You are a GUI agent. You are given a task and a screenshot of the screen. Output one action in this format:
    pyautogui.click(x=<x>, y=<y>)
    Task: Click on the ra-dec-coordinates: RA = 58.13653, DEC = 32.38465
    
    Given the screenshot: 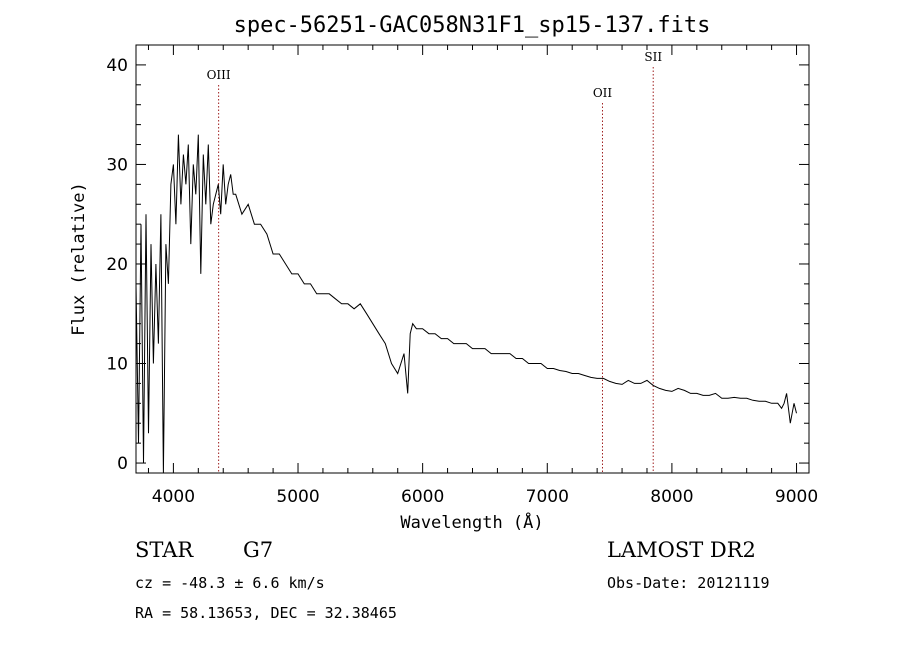 What is the action you would take?
    pyautogui.click(x=266, y=613)
    